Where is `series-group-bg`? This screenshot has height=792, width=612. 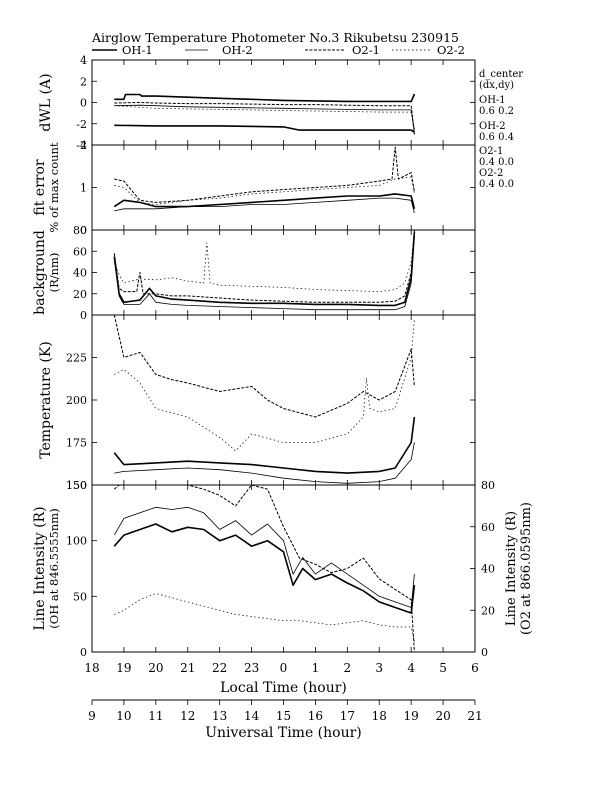
series-group-bg is located at coordinates (264, 270).